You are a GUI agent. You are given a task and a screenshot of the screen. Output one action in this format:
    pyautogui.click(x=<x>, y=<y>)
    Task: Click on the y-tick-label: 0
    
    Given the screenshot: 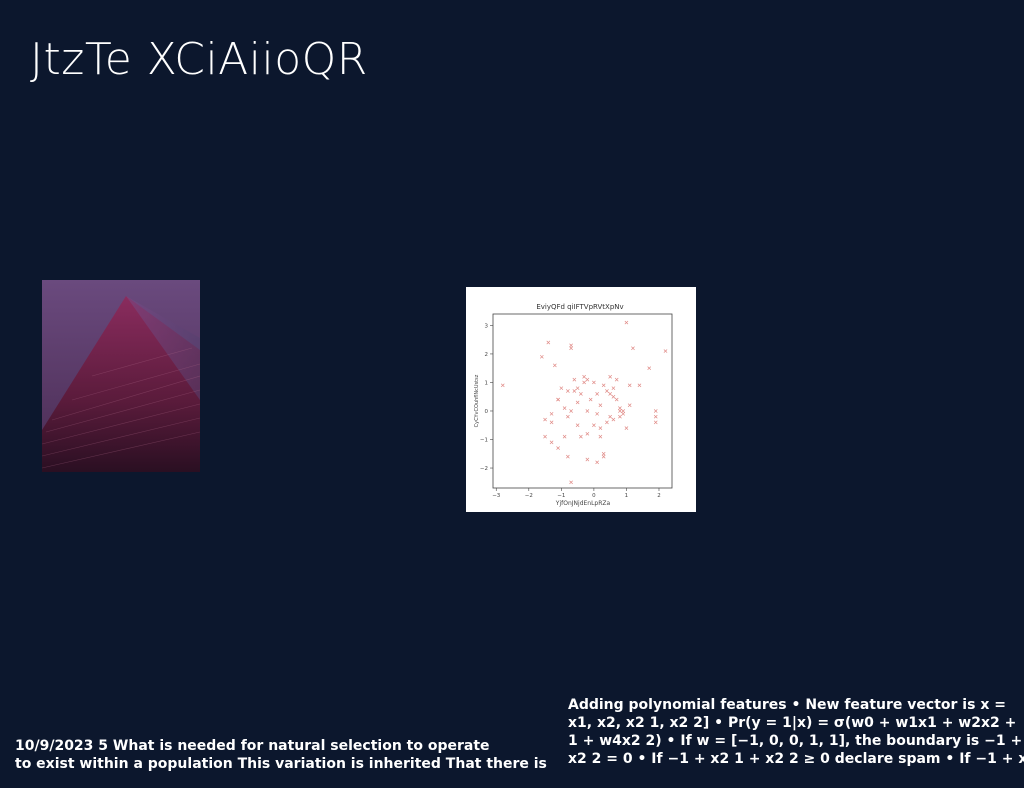 What is the action you would take?
    pyautogui.click(x=487, y=412)
    